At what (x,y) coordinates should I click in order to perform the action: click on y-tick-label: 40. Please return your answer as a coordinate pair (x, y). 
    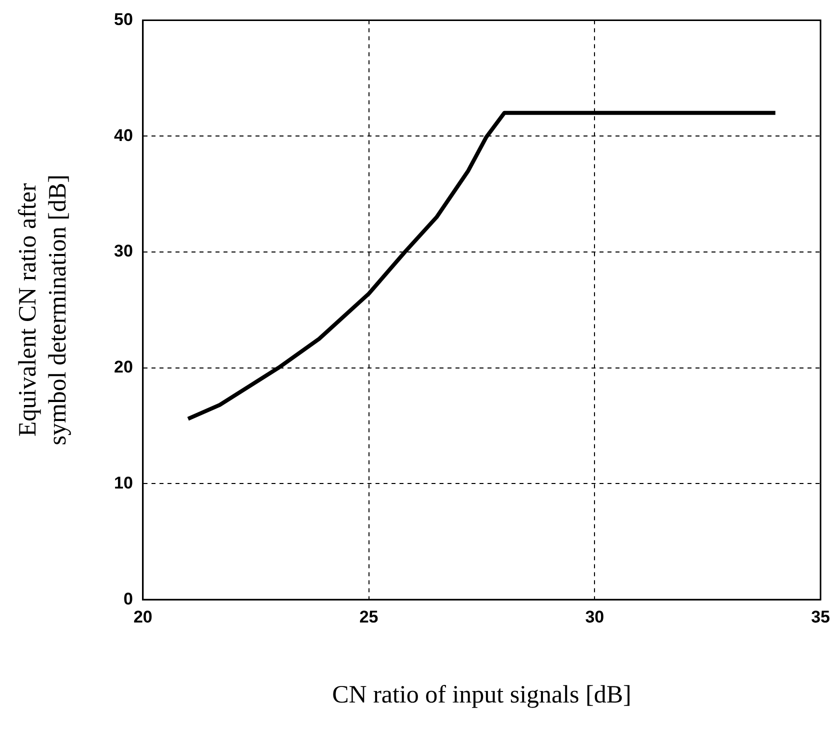
    Looking at the image, I should click on (123, 135).